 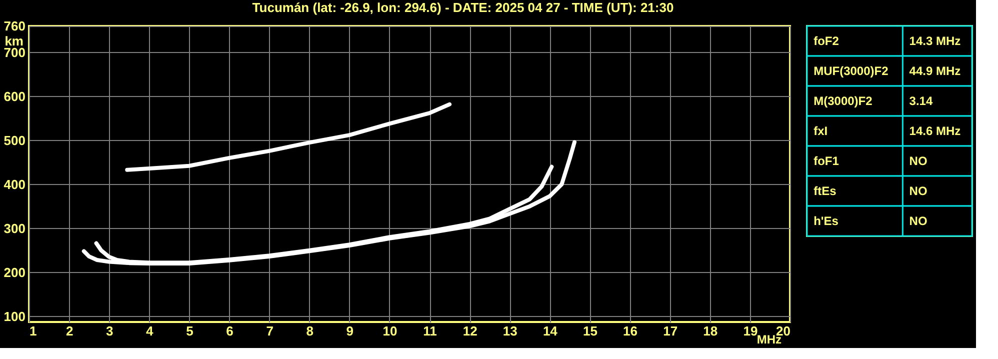 I want to click on x-tick-label: 5, so click(x=190, y=331).